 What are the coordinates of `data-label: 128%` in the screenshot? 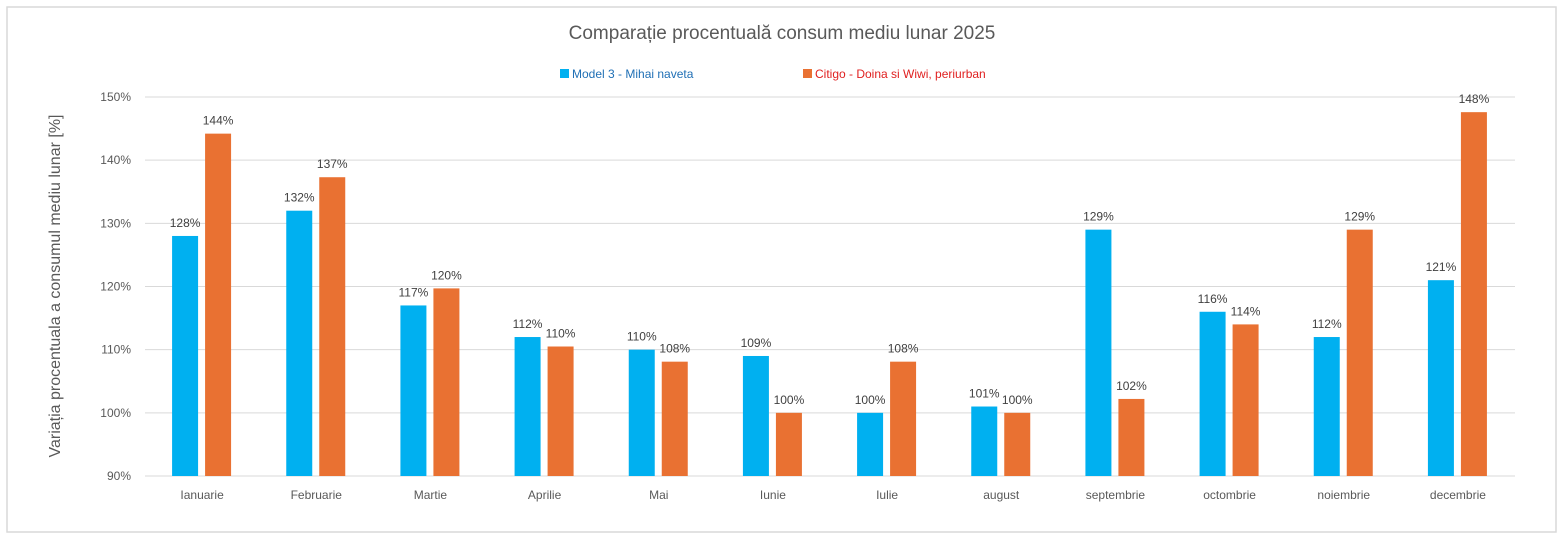 It's located at (185, 223).